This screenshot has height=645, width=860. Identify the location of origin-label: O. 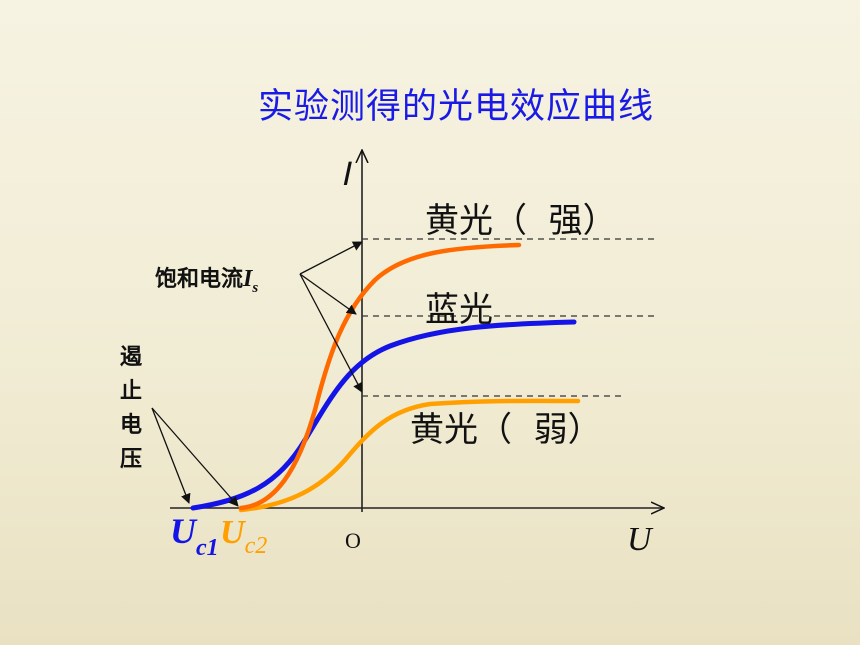
(353, 540).